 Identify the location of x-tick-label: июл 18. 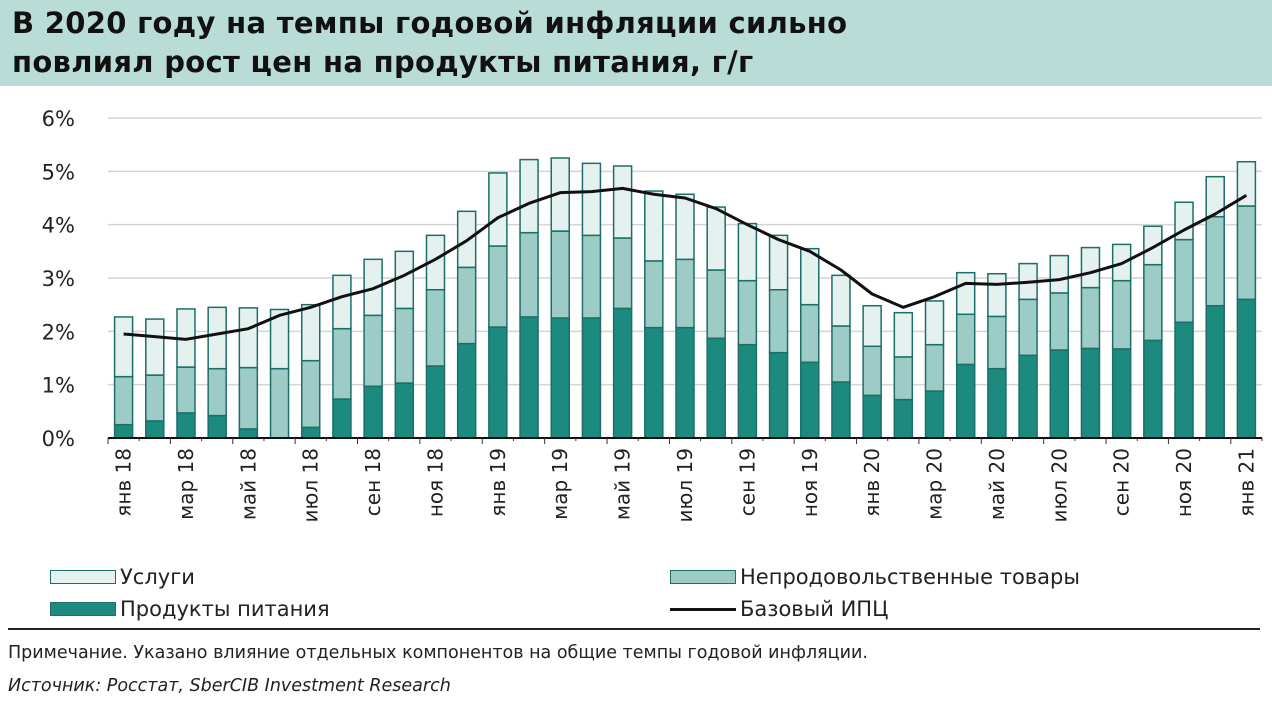
(311, 485).